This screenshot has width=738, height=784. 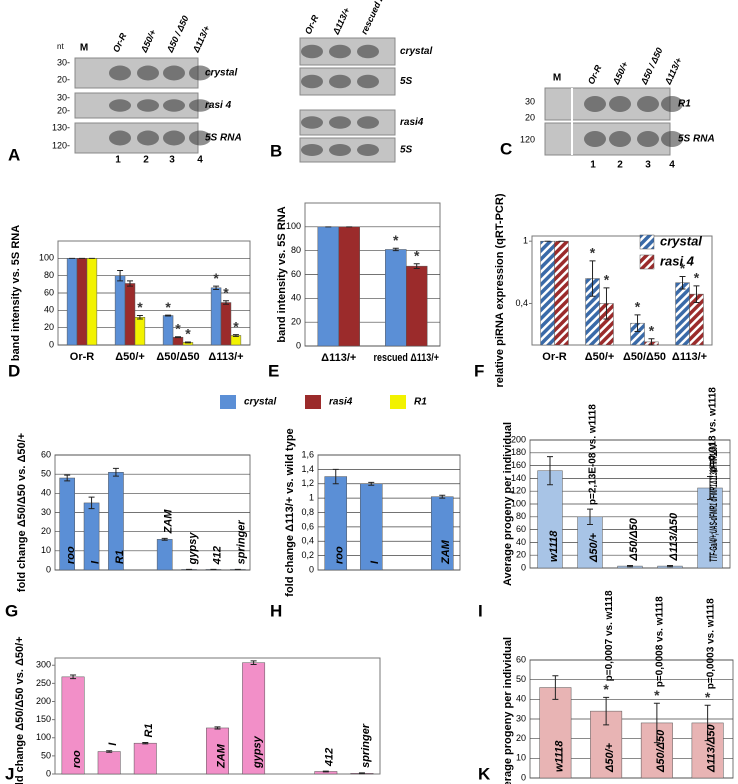 What do you see at coordinates (177, 34) in the screenshot?
I see `lane-label: Δ50 / Δ50` at bounding box center [177, 34].